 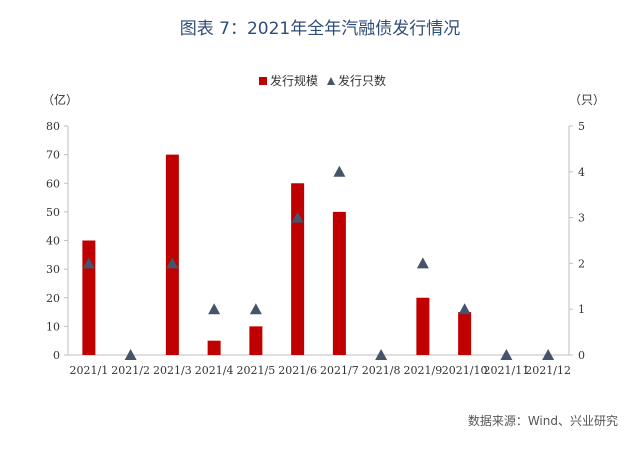 I want to click on triangle-marker-2021/5, so click(x=255, y=309).